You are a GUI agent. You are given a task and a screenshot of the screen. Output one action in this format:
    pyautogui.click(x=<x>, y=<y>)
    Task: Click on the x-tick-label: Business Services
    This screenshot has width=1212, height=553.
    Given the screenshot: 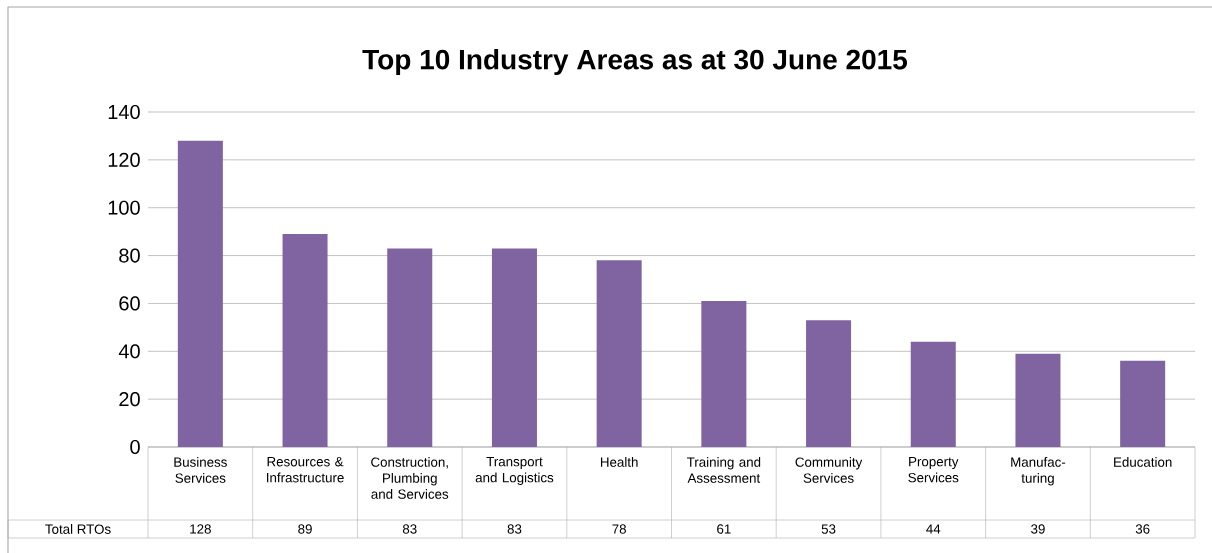 What is the action you would take?
    pyautogui.click(x=200, y=470)
    